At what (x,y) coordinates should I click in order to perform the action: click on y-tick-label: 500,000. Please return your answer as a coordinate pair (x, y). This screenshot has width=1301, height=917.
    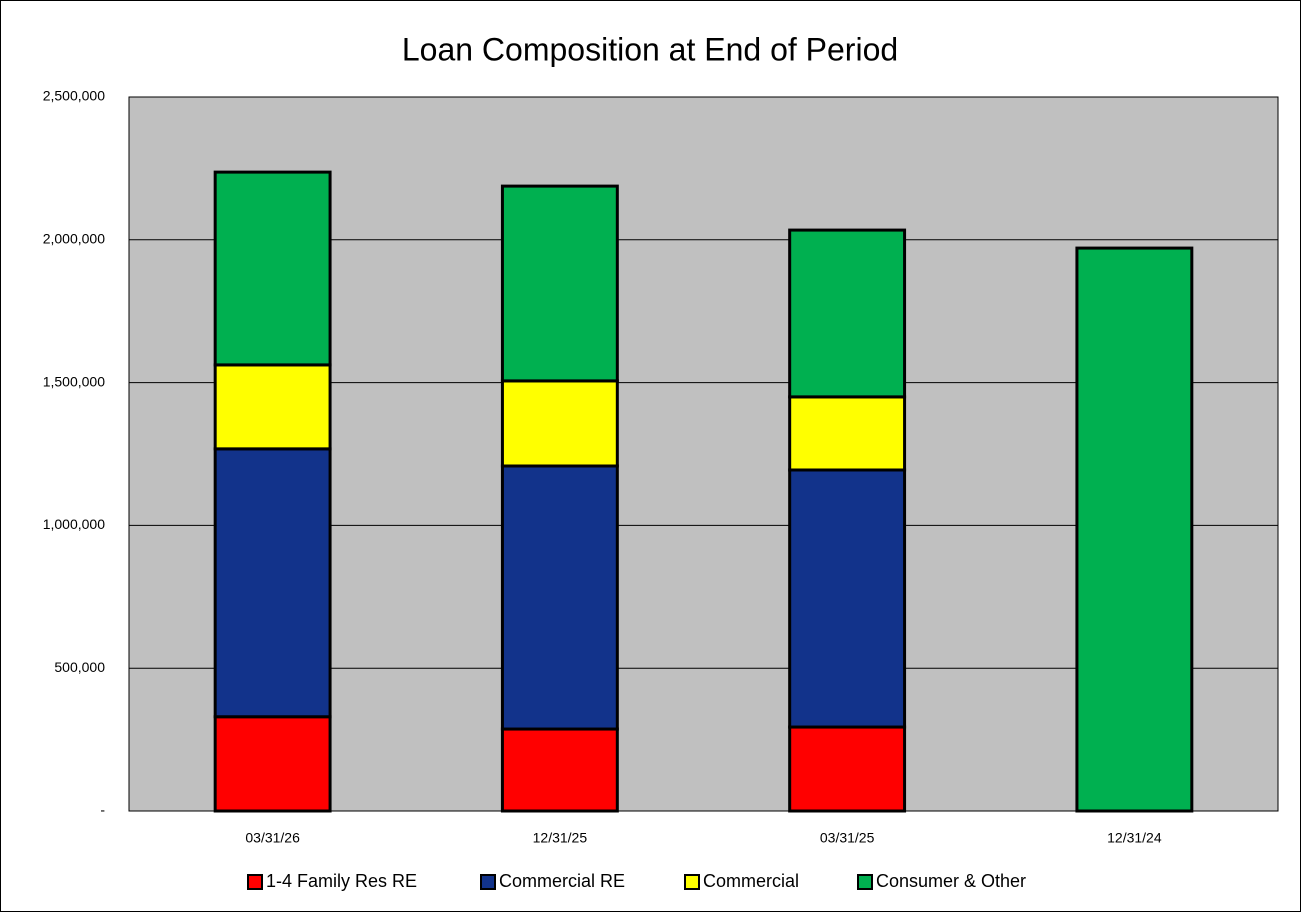
    Looking at the image, I should click on (79, 667).